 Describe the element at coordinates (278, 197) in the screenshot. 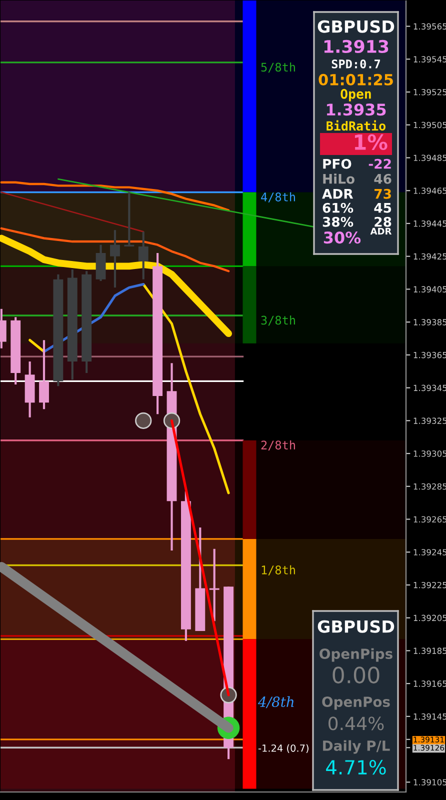

I see `ref-line-label: 4/8th` at that location.